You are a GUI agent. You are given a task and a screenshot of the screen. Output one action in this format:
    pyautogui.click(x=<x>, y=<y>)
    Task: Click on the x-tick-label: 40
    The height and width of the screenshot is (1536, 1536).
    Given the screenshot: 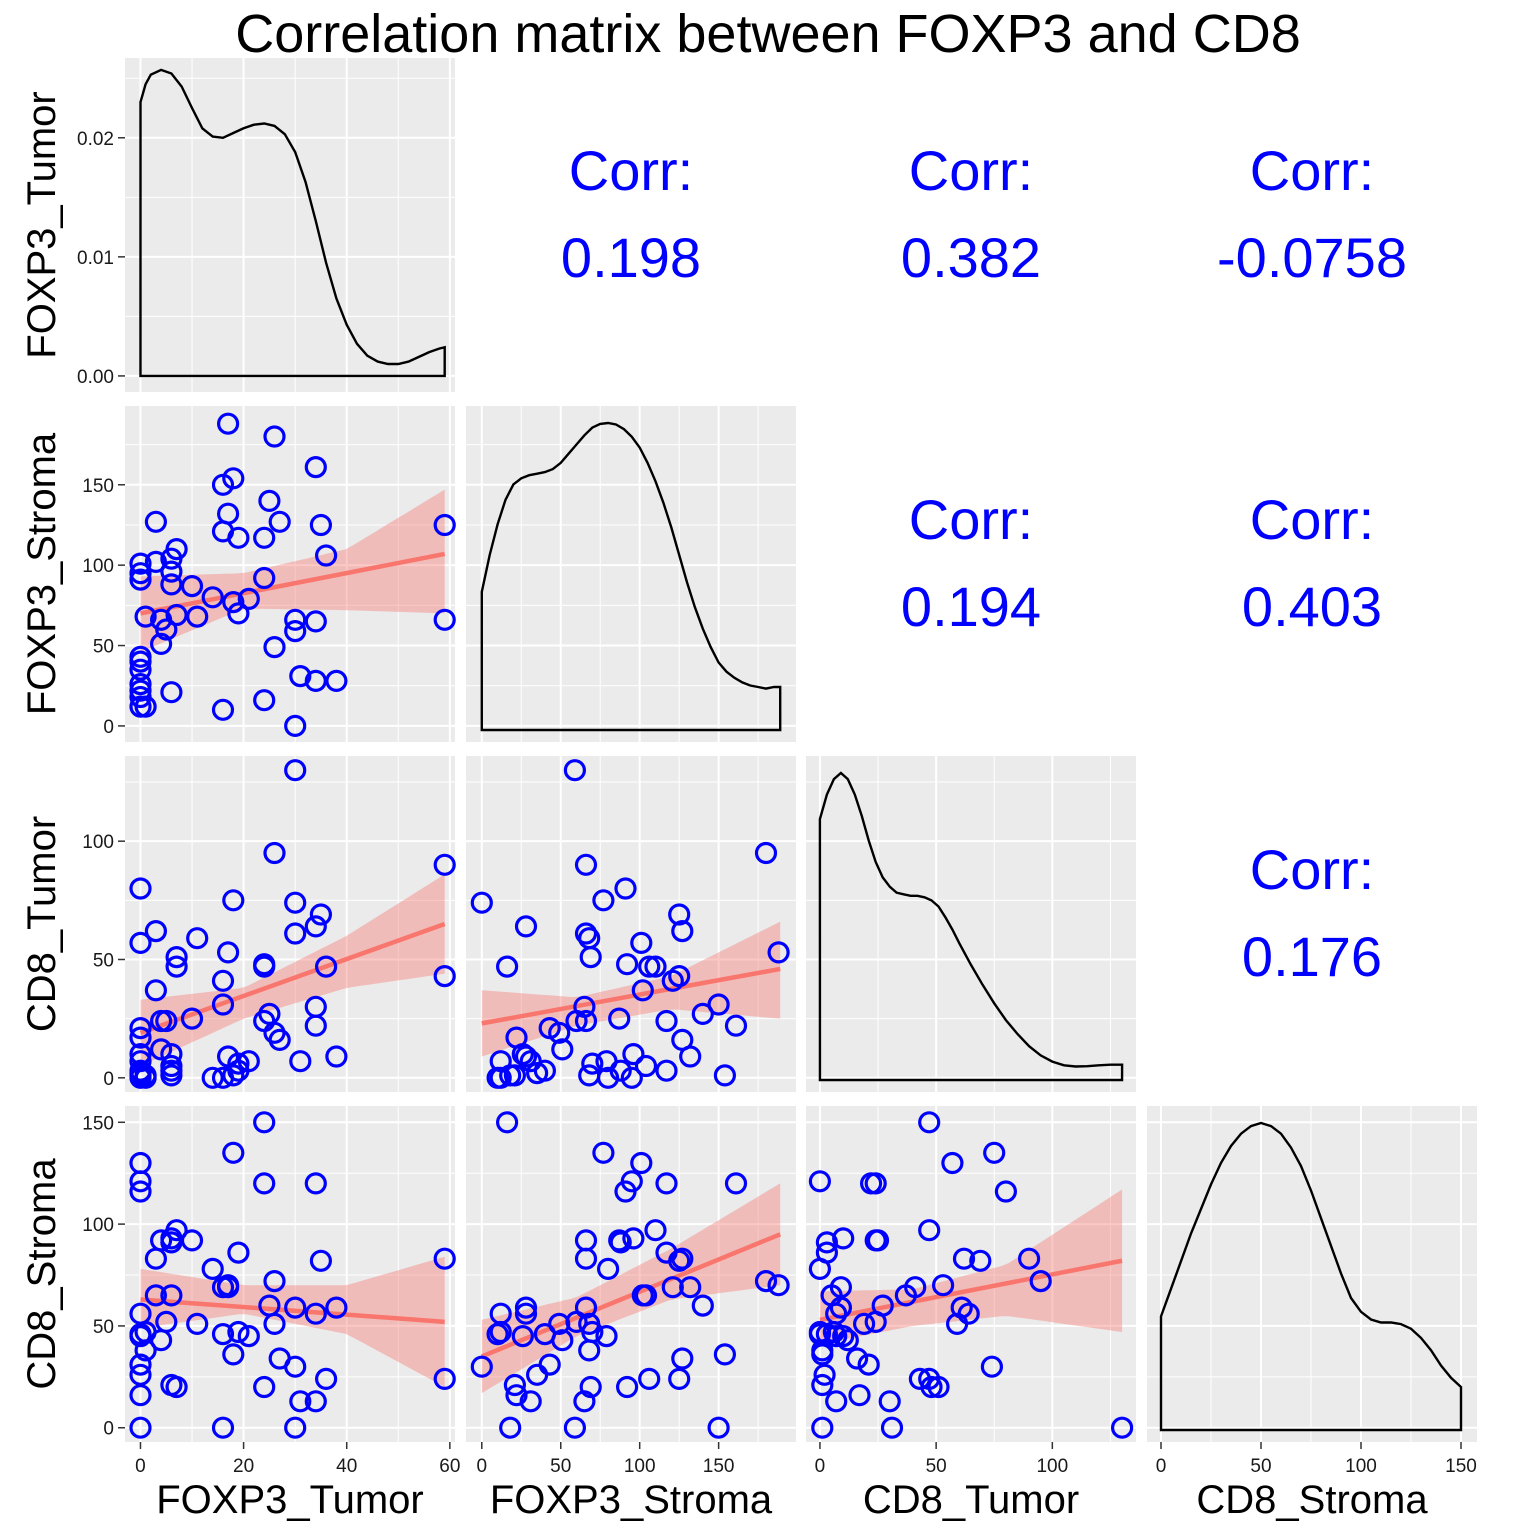 What is the action you would take?
    pyautogui.click(x=346, y=1466)
    